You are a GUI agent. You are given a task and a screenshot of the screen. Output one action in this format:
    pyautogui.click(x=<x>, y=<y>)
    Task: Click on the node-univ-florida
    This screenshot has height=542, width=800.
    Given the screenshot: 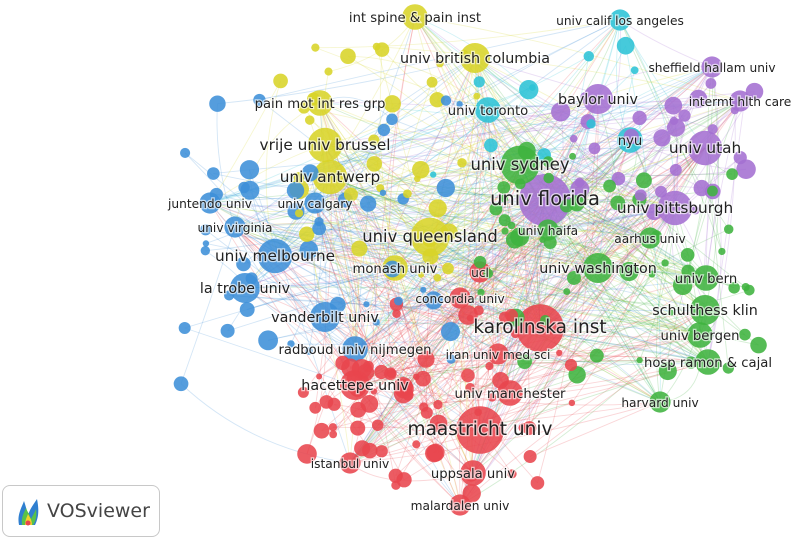 What is the action you would take?
    pyautogui.click(x=545, y=200)
    